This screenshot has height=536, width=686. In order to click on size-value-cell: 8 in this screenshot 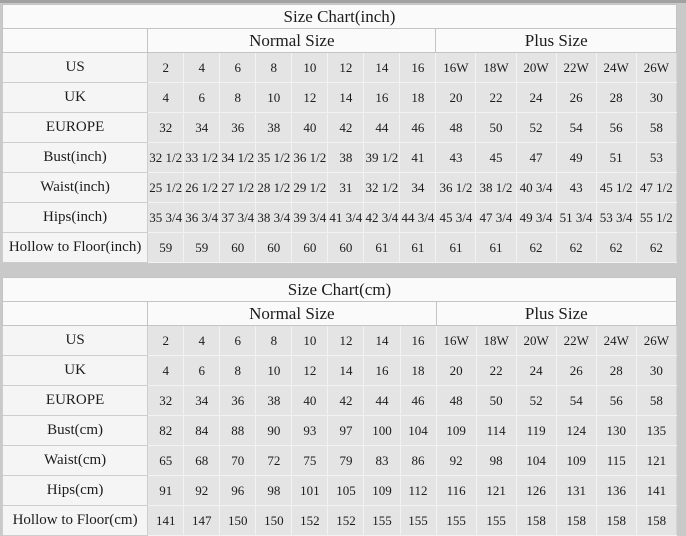, I will do `click(274, 67)`.